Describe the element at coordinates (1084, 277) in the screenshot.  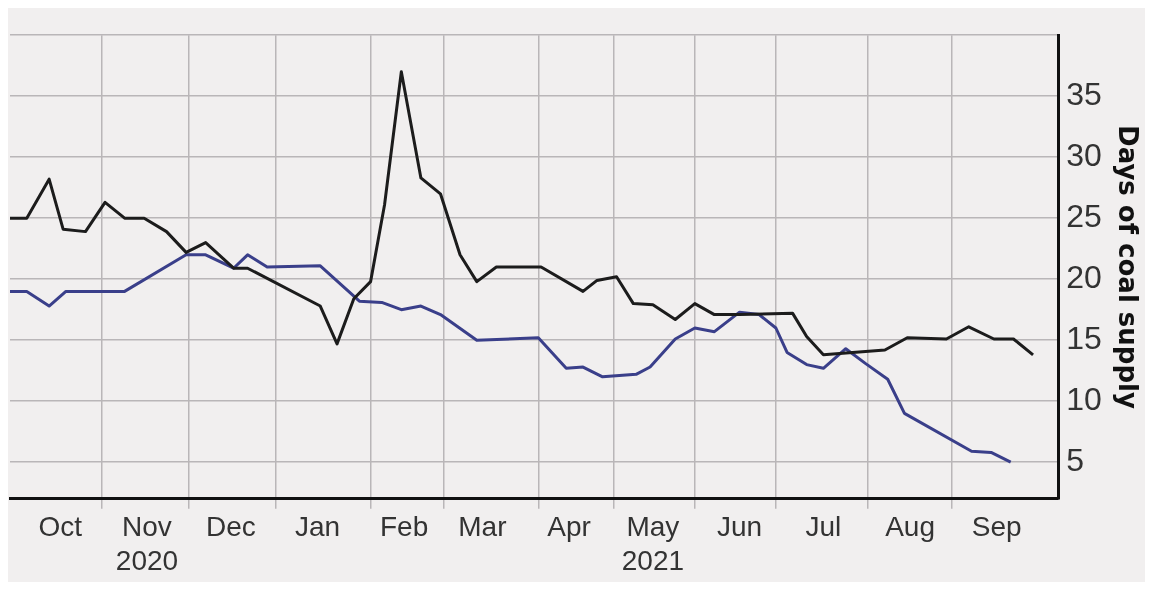
I see `y-tick-label: 20` at that location.